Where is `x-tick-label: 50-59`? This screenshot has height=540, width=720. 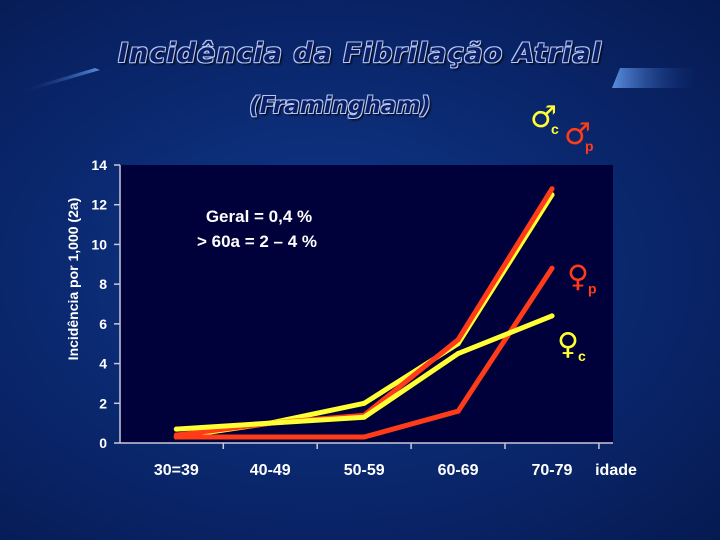
x-tick-label: 50-59 is located at coordinates (364, 470).